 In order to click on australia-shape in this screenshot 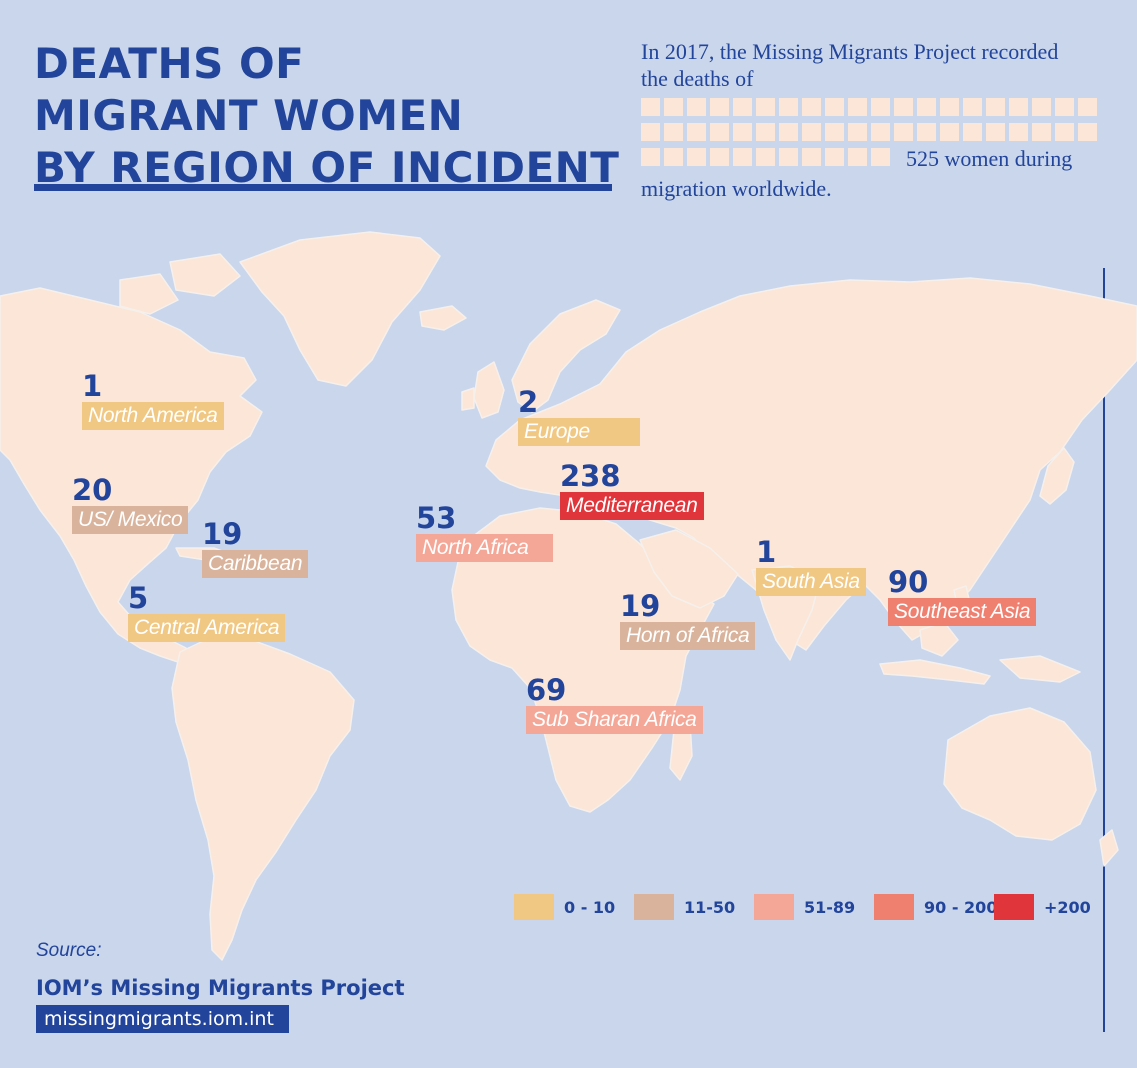, I will do `click(1020, 774)`.